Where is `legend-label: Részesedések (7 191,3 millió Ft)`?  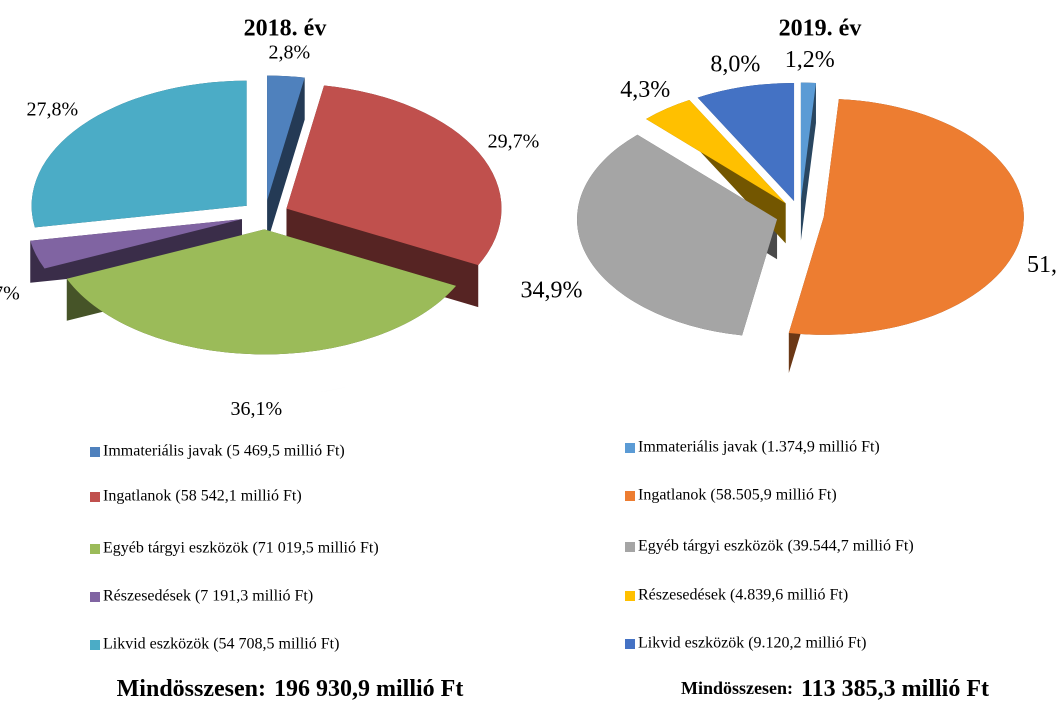 legend-label: Részesedések (7 191,3 millió Ft) is located at coordinates (208, 596).